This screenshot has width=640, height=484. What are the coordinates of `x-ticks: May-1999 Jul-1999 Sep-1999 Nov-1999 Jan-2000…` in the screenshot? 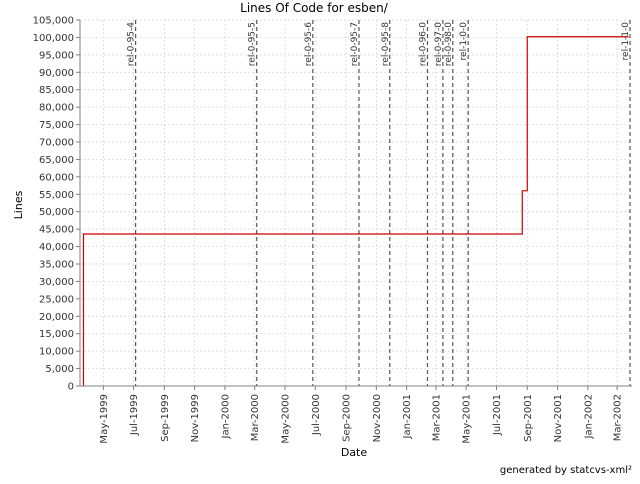 It's located at (361, 415).